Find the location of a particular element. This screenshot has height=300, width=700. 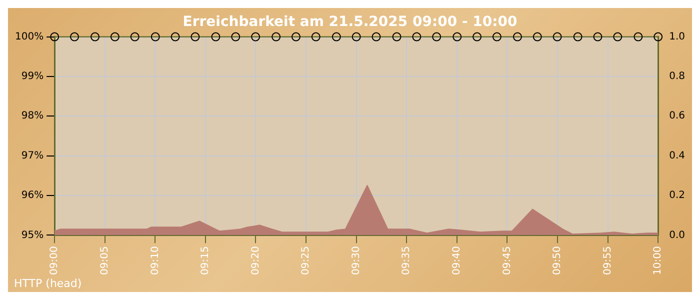

x-tick-label: 09:50 is located at coordinates (558, 261).